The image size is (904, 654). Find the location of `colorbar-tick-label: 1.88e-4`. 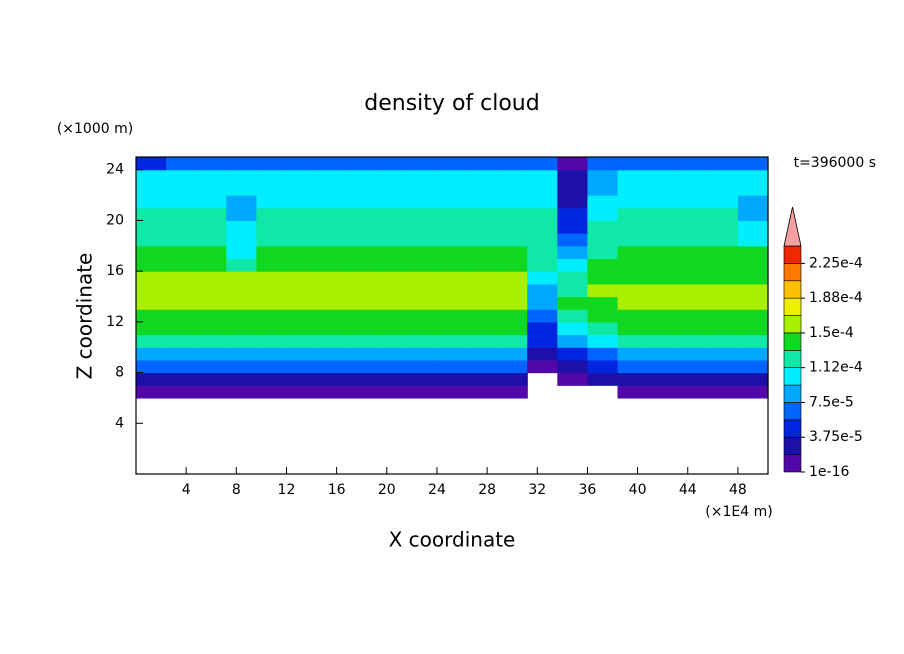

colorbar-tick-label: 1.88e-4 is located at coordinates (836, 298).